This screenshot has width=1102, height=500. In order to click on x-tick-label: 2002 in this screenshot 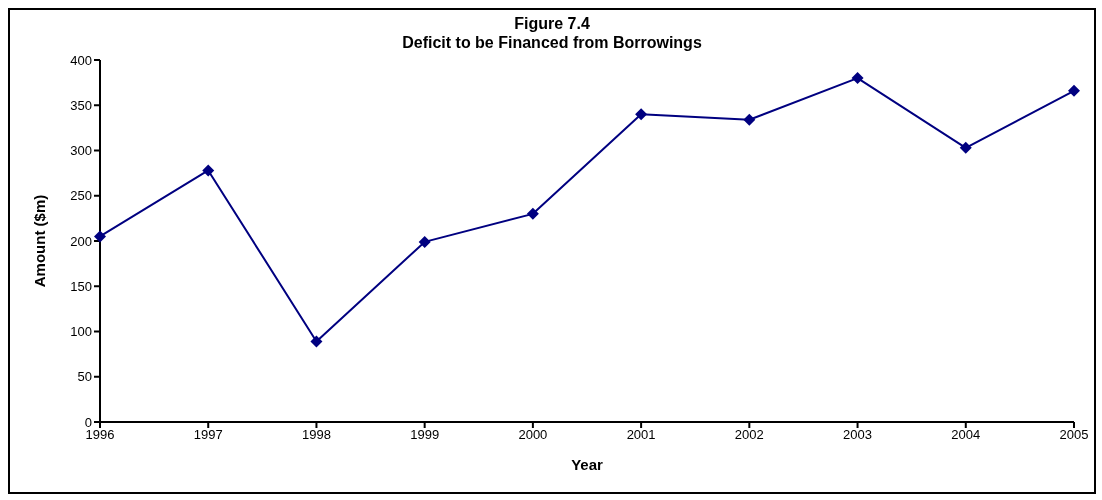, I will do `click(749, 435)`.